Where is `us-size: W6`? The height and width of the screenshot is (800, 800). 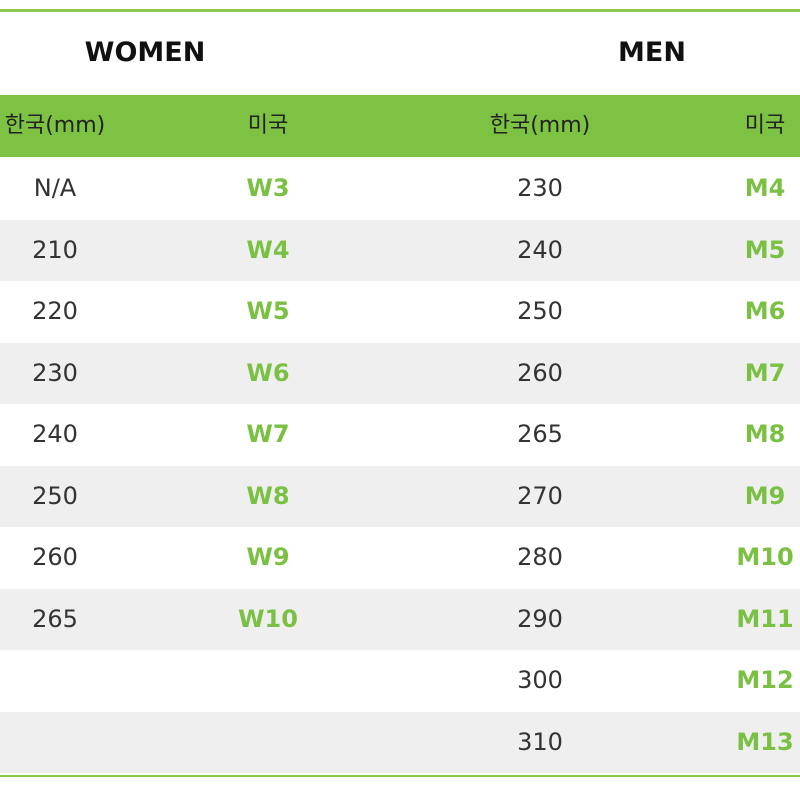
us-size: W6 is located at coordinates (268, 372).